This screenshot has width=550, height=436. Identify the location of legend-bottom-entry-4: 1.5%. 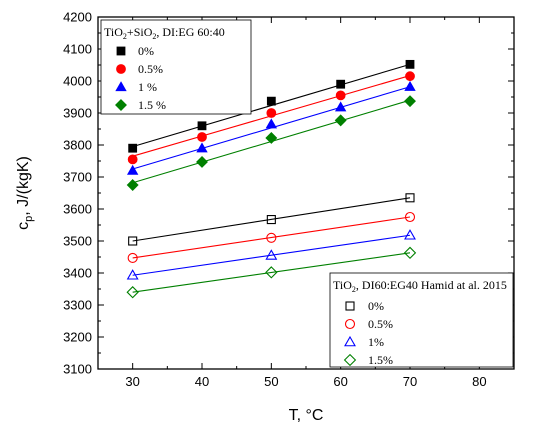
(380, 360).